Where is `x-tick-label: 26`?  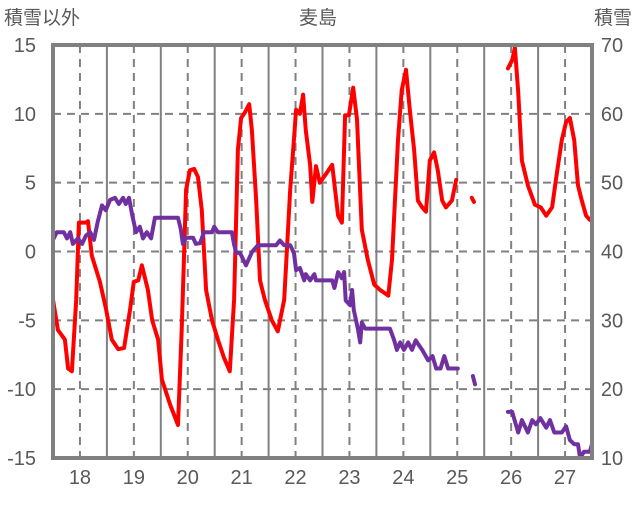
x-tick-label: 26 is located at coordinates (511, 478).